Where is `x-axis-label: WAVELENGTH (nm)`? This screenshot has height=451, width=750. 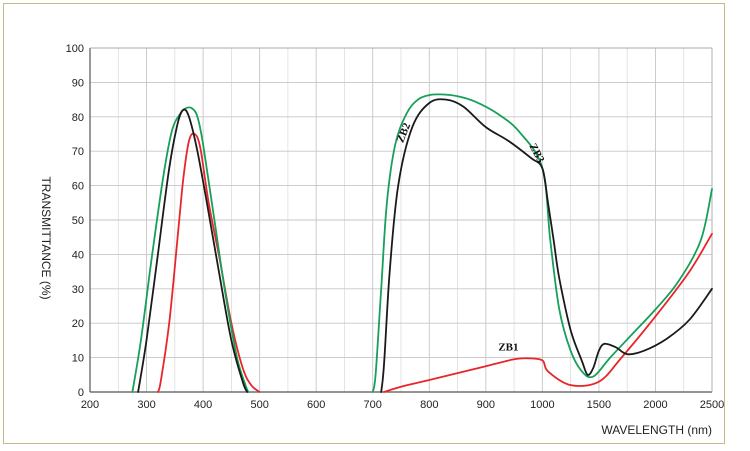
x-axis-label: WAVELENGTH (nm) is located at coordinates (656, 430).